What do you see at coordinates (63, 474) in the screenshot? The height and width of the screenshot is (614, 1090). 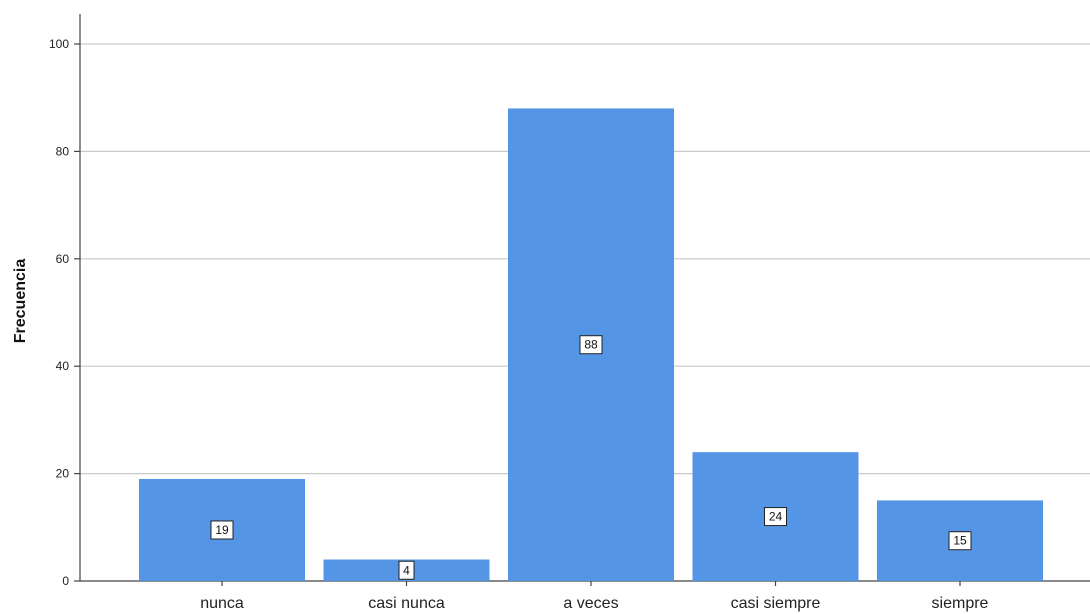 I see `y-tick-label: 20` at bounding box center [63, 474].